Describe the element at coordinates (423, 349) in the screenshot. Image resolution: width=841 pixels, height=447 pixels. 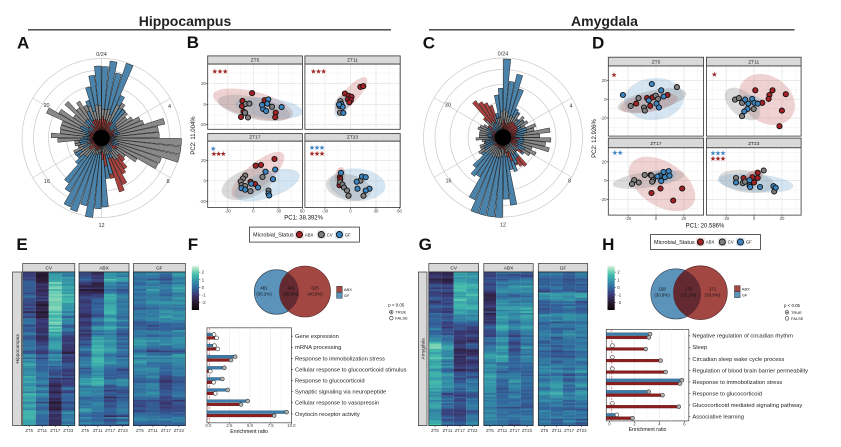
I see `svg-text: Amygdala` at that location.